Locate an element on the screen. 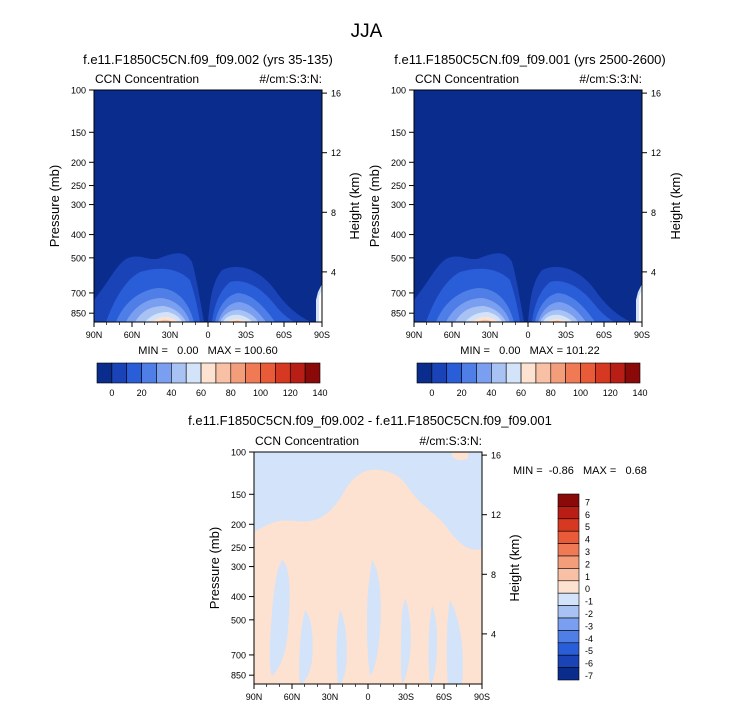 The image size is (733, 707). y-right-tick-label: 8 is located at coordinates (493, 575).